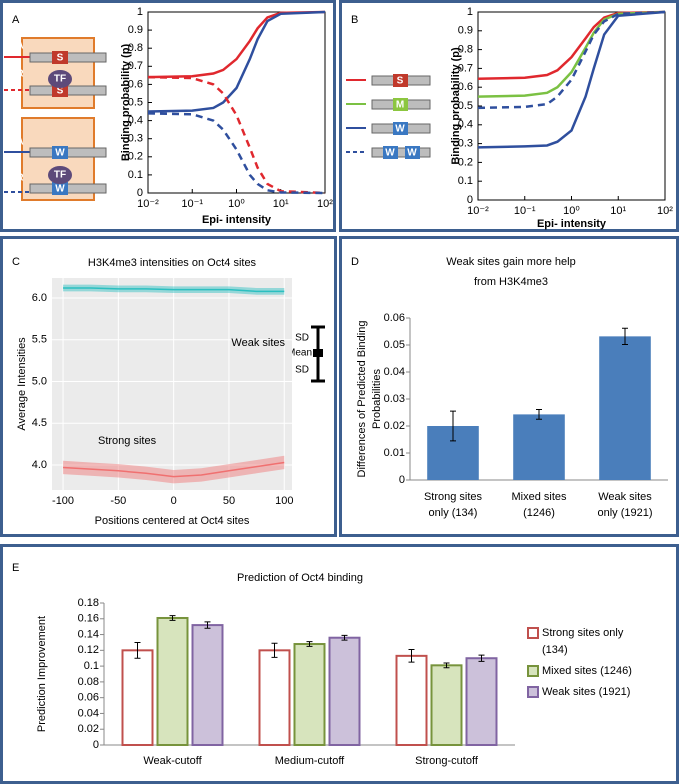  What do you see at coordinates (88, 634) in the screenshot?
I see `y-tick-label: 0.14` at bounding box center [88, 634].